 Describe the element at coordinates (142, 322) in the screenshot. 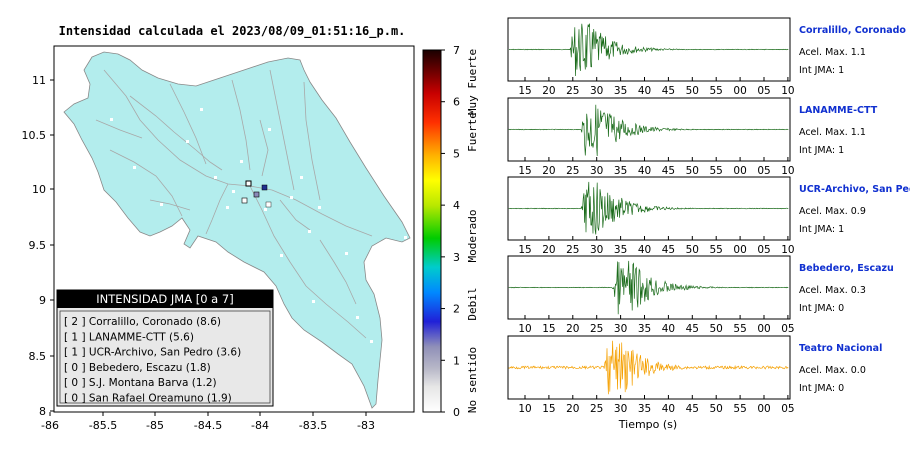

I see `legend-row: [ 2 ] Corralillo, Coronado (8.6)` at that location.